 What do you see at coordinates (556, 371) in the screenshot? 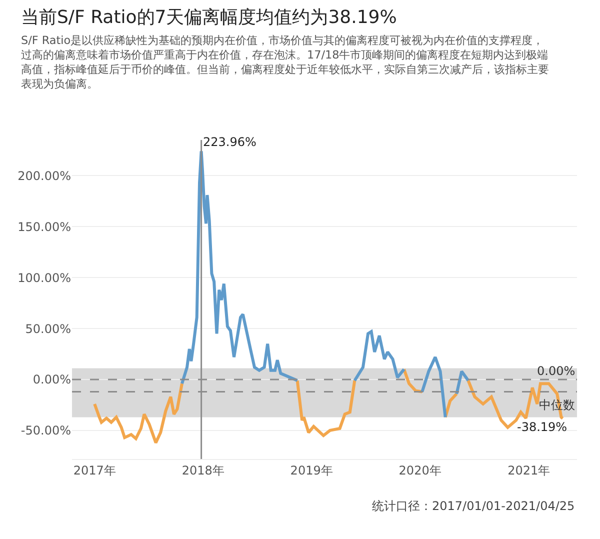
I see `ref-line-label: 0.00%` at bounding box center [556, 371].